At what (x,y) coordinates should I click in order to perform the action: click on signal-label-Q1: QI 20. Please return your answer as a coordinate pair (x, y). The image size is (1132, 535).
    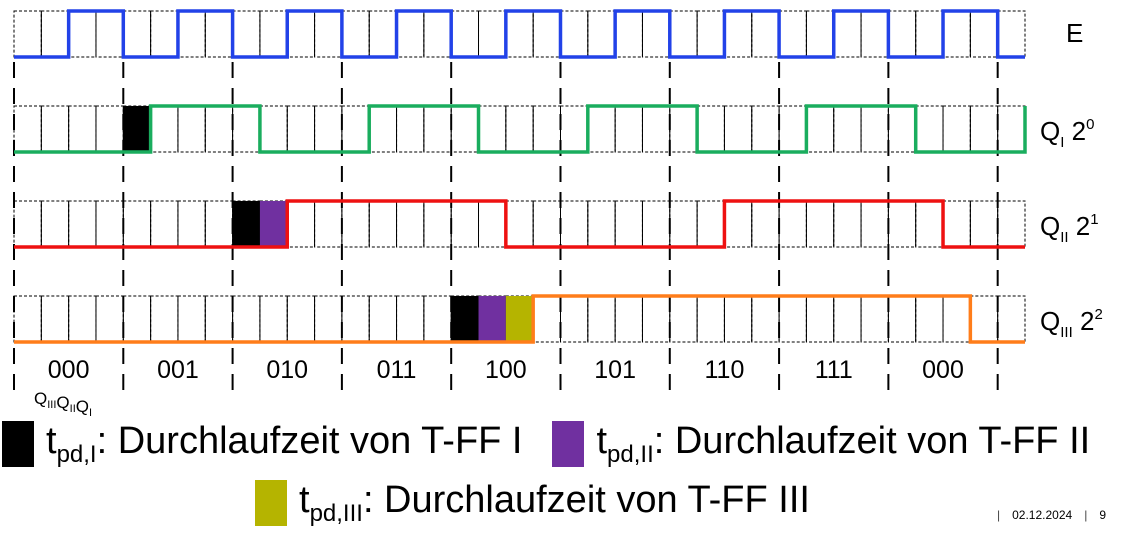
    Looking at the image, I should click on (1067, 133).